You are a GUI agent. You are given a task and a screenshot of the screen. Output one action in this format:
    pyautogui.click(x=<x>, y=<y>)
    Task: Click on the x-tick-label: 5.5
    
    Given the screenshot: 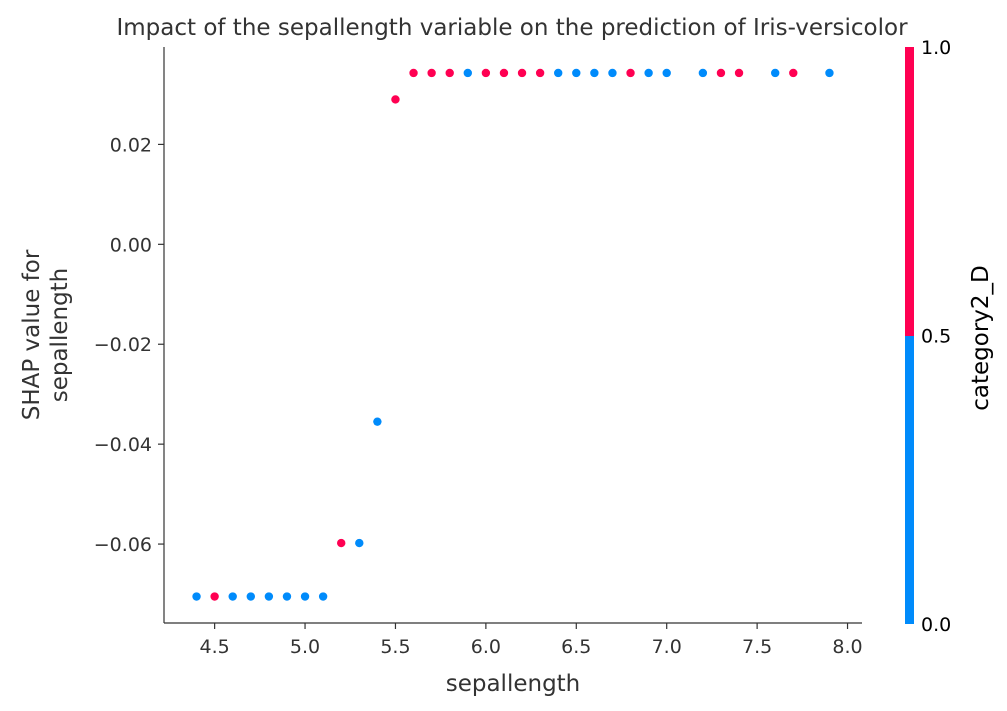 What is the action you would take?
    pyautogui.click(x=395, y=647)
    